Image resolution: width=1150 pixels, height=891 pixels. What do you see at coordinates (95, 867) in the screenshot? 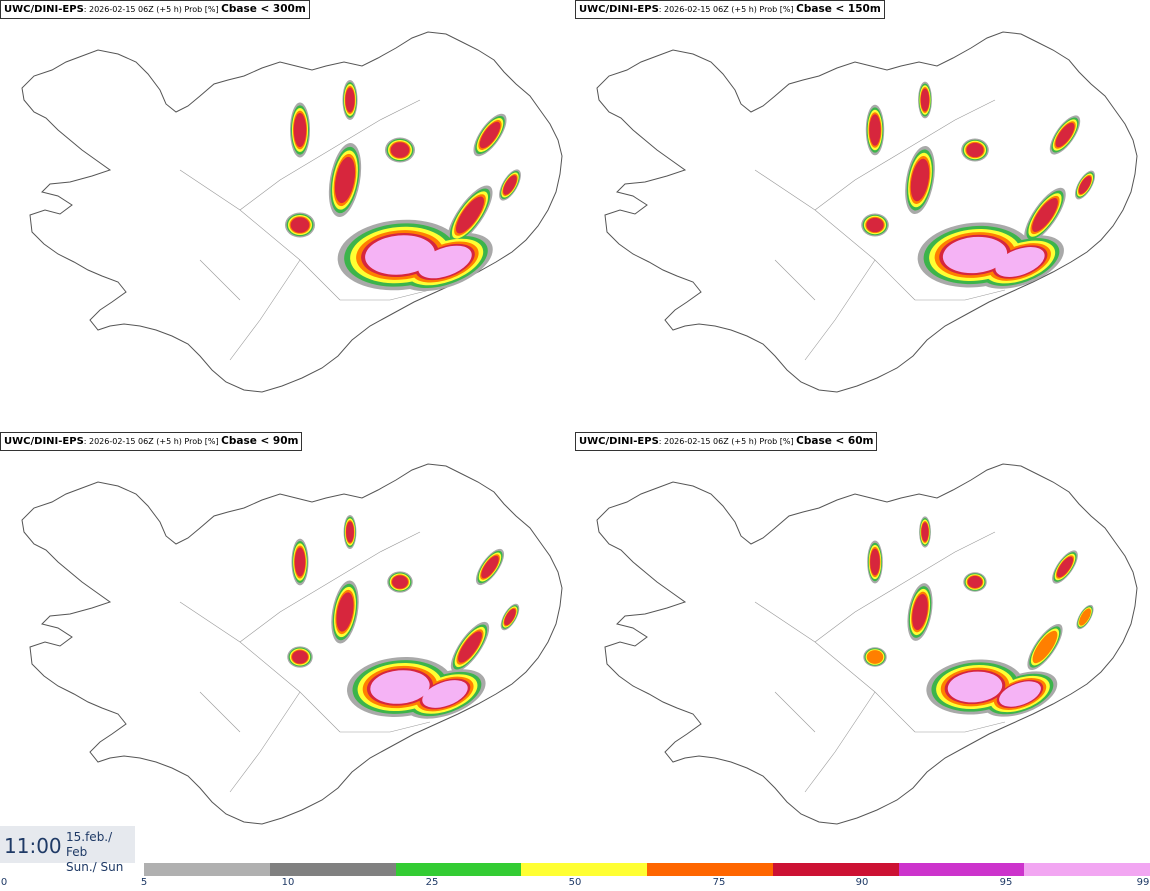
I see `day-line: Sun./ Sun` at bounding box center [95, 867].